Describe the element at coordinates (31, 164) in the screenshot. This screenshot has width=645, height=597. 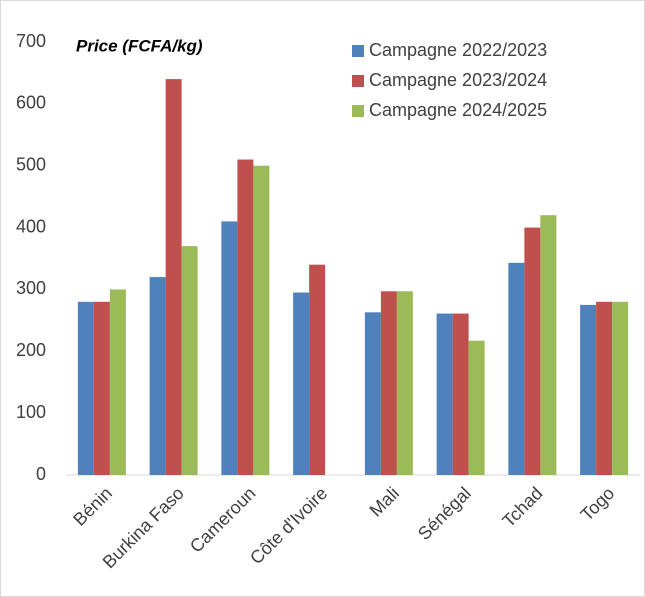
I see `y-tick-label: 500` at that location.